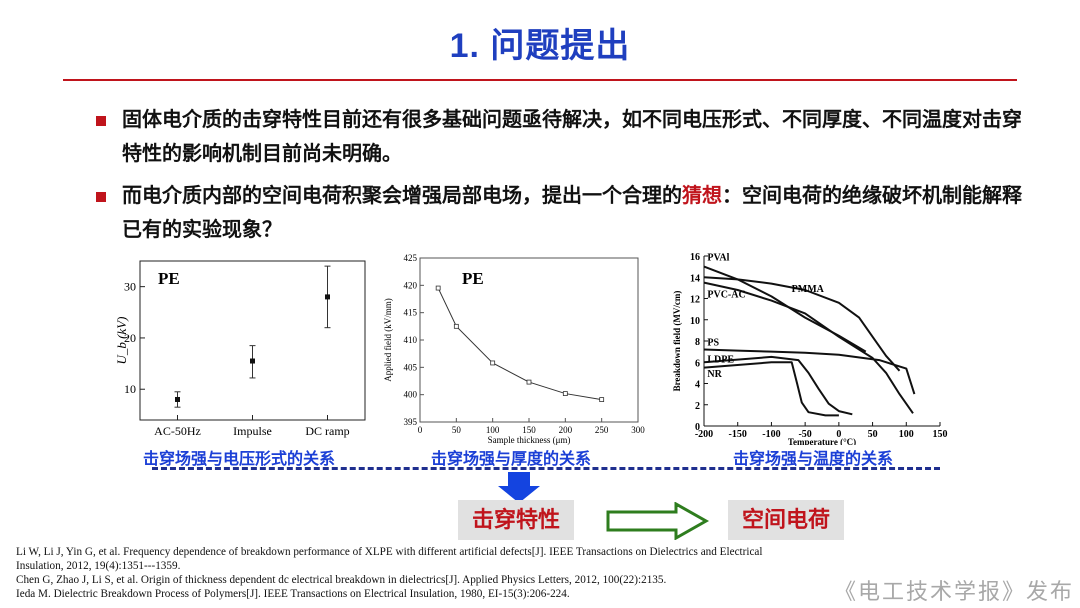 This screenshot has height=608, width=1080. Describe the element at coordinates (411, 258) in the screenshot. I see `y-tick-label: 425` at that location.